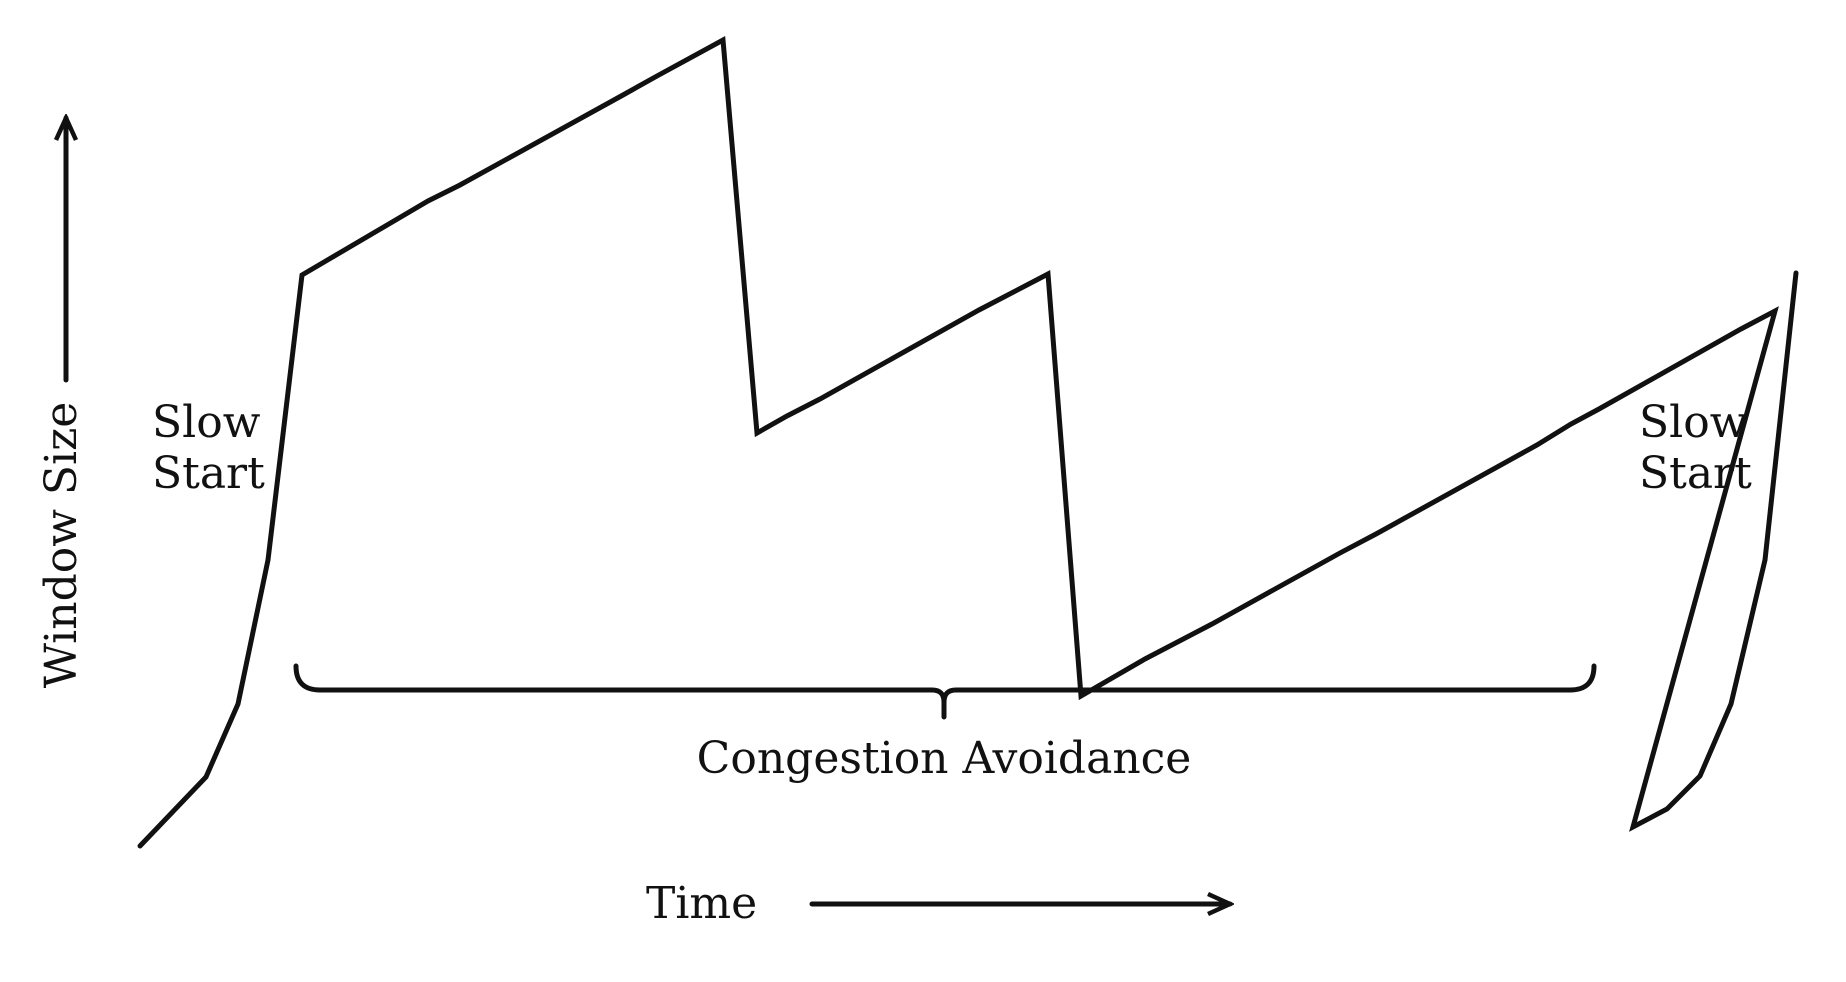 The image size is (1846, 982). Describe the element at coordinates (1695, 473) in the screenshot. I see `slow-start-right-line2: Start` at that location.